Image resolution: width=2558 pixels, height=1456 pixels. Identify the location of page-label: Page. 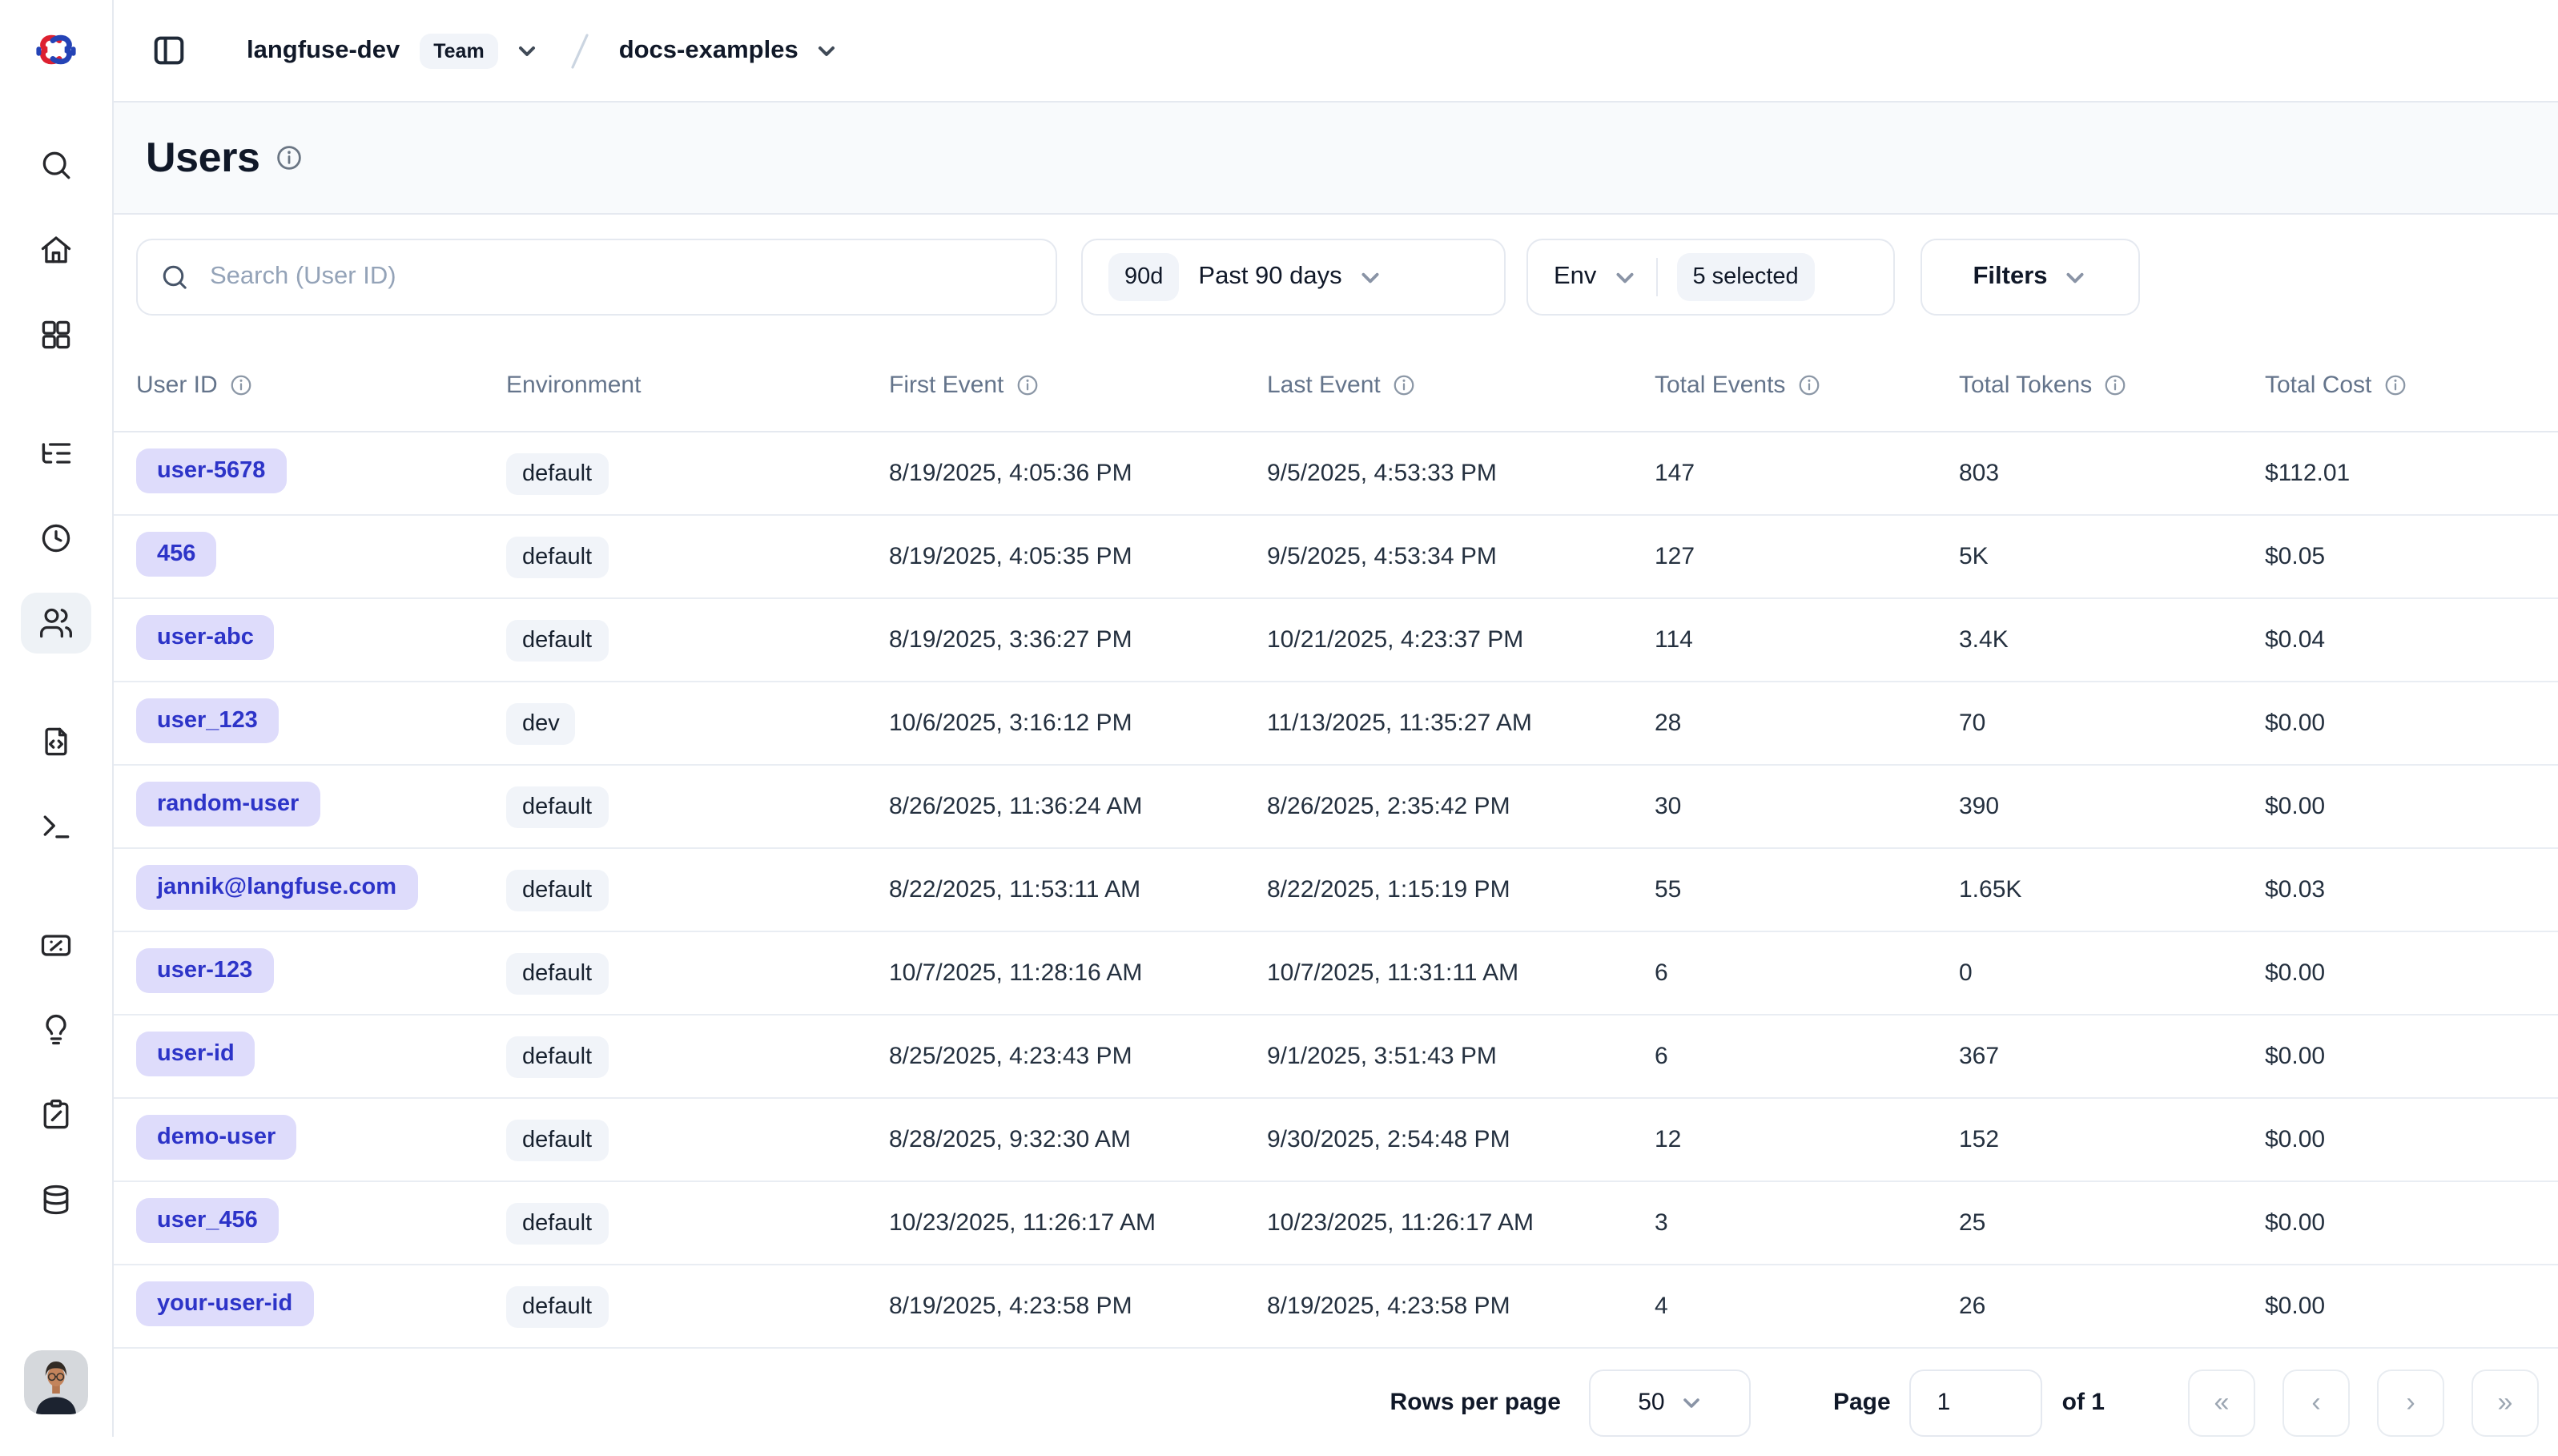
(1861, 1402).